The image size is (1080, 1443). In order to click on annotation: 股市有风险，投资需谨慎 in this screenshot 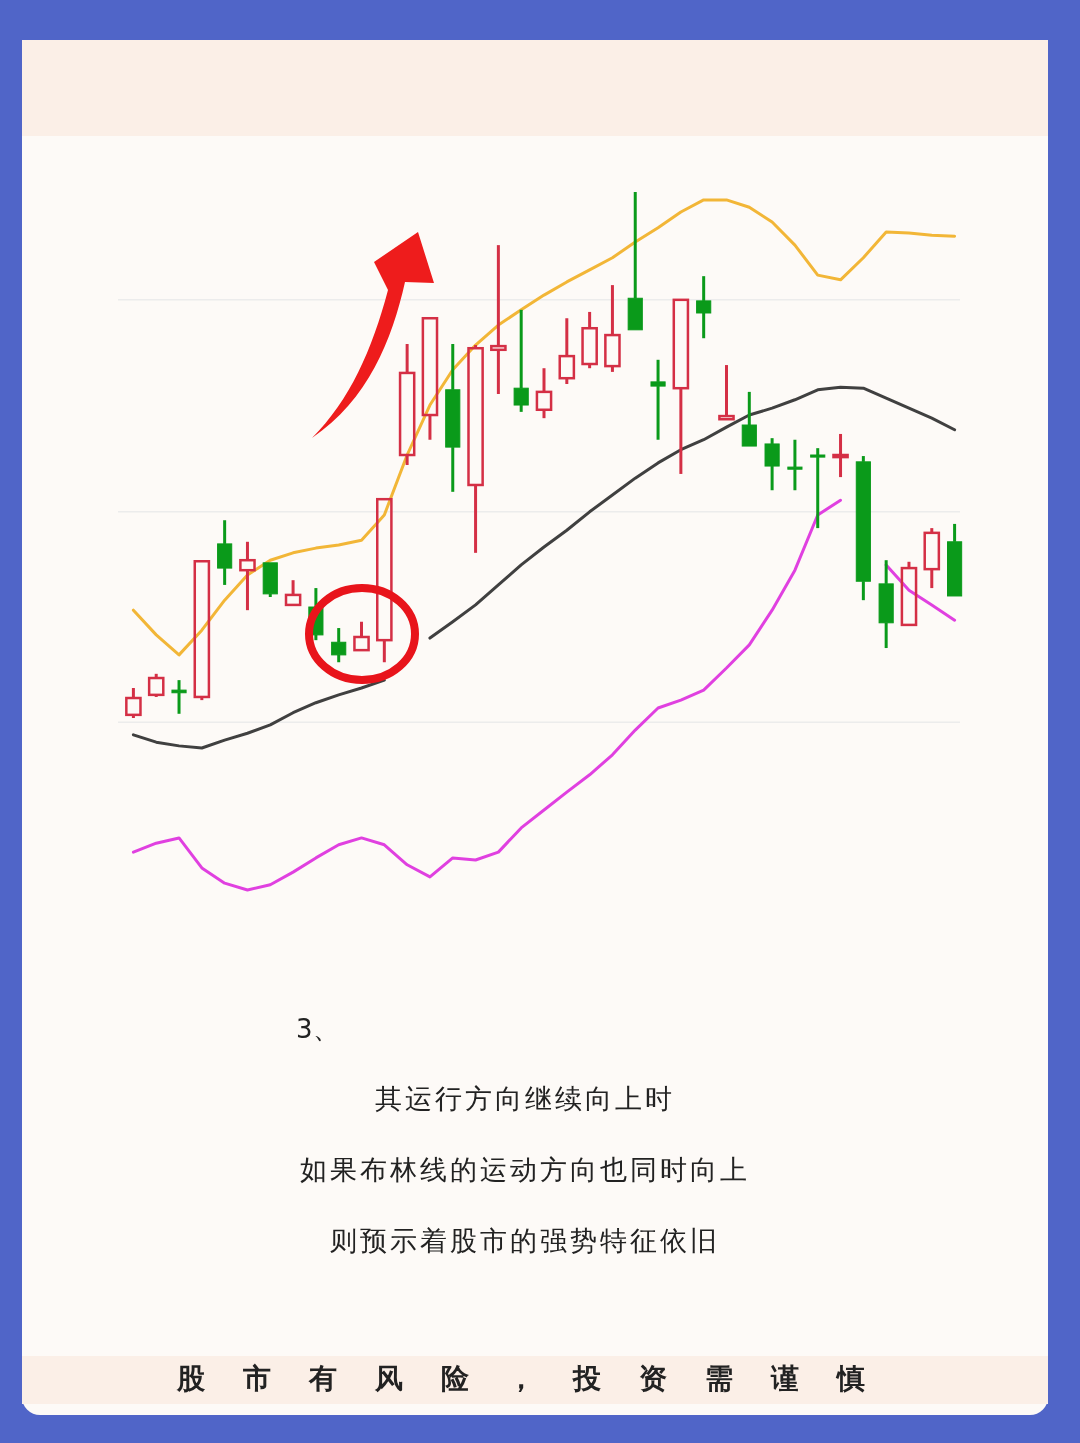, I will do `click(540, 1378)`.